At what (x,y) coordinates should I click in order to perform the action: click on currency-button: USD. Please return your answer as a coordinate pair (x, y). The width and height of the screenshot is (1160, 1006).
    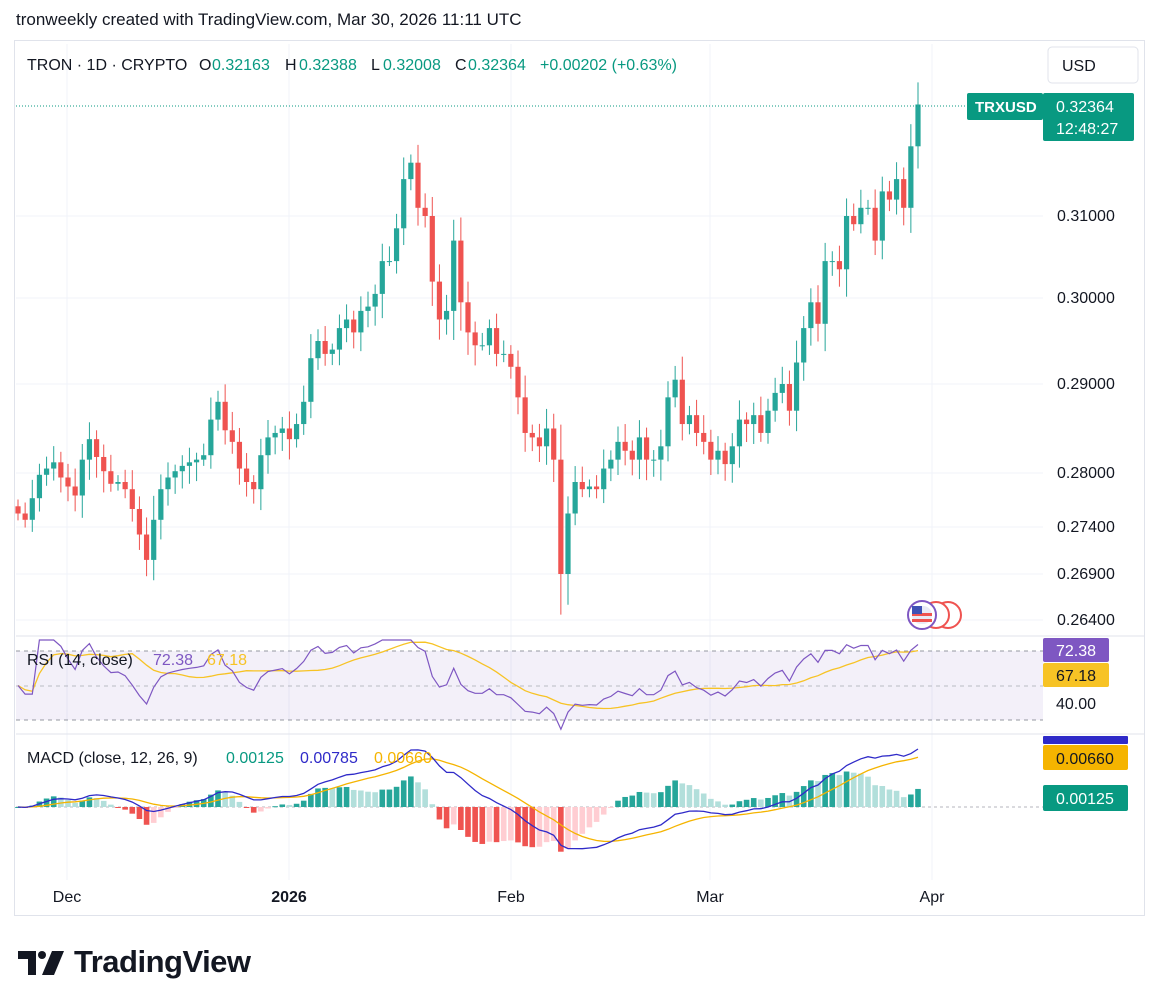
    Looking at the image, I should click on (1093, 65).